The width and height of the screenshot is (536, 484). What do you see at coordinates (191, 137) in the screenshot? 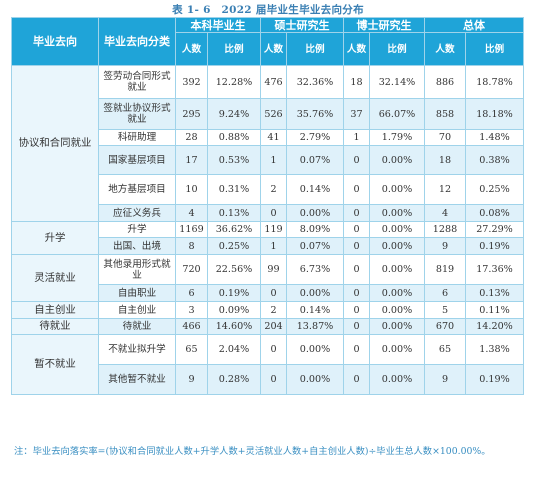
I see `count-cell: 28` at bounding box center [191, 137].